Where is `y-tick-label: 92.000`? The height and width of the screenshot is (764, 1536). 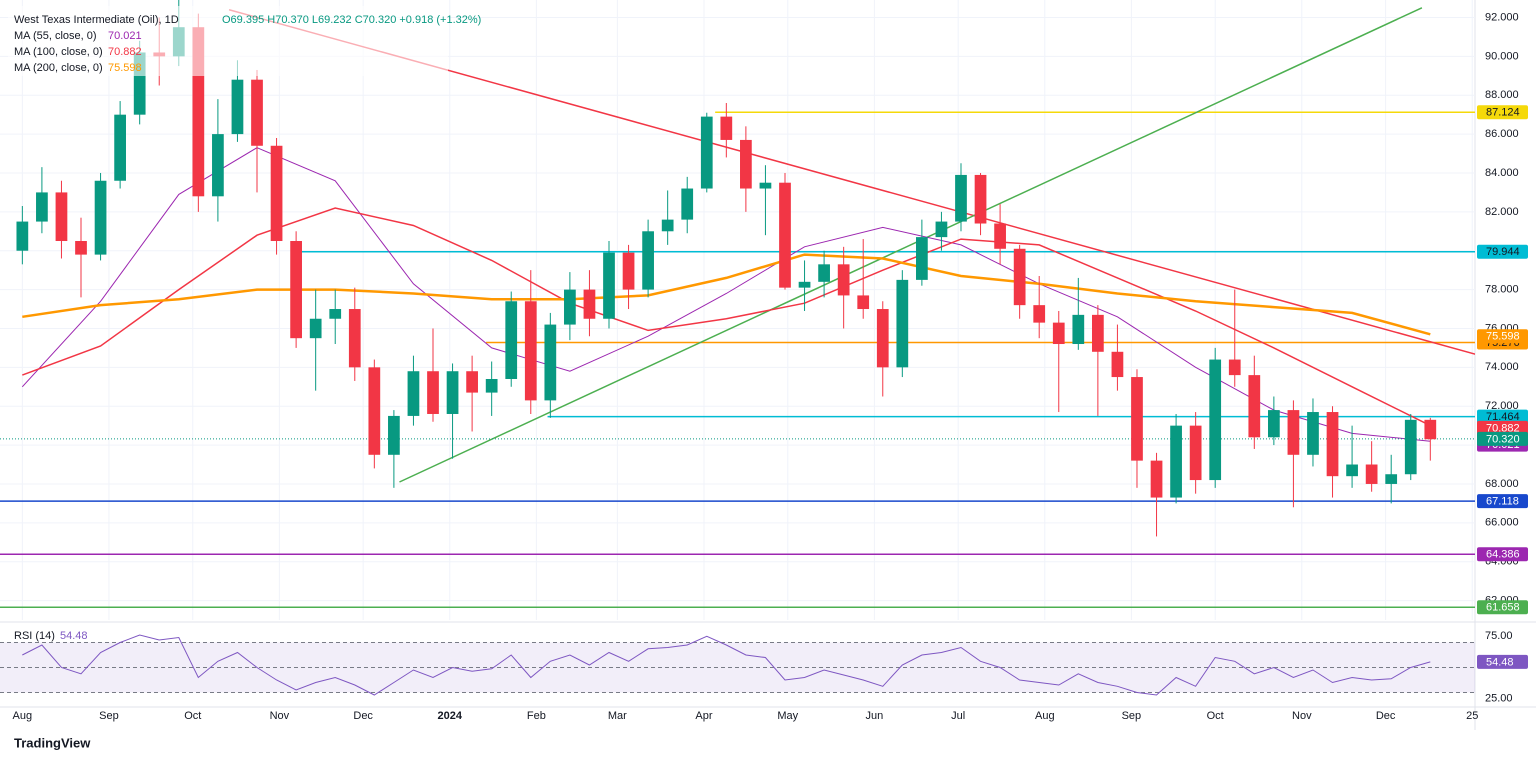 y-tick-label: 92.000 is located at coordinates (1502, 17).